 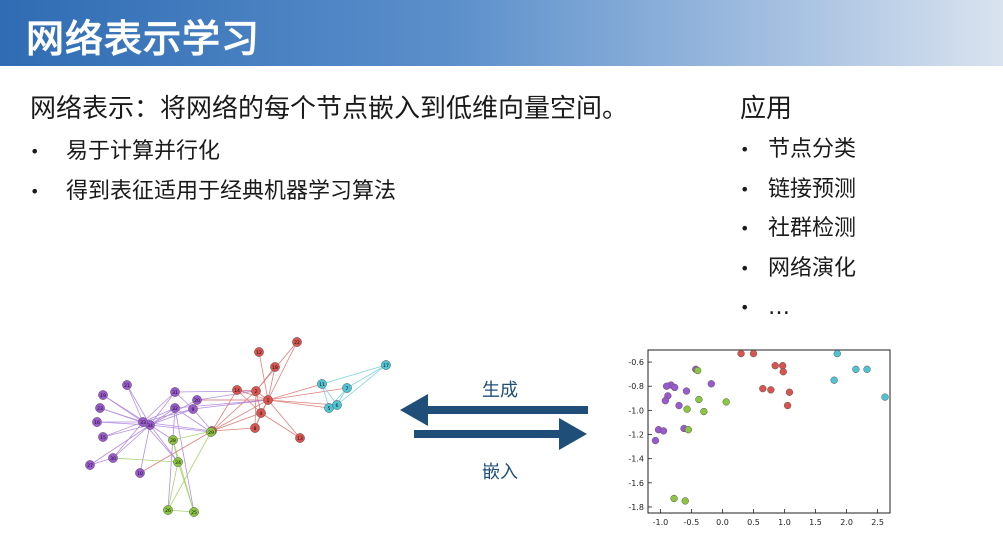 I want to click on graph-node-label: 20, so click(x=197, y=401).